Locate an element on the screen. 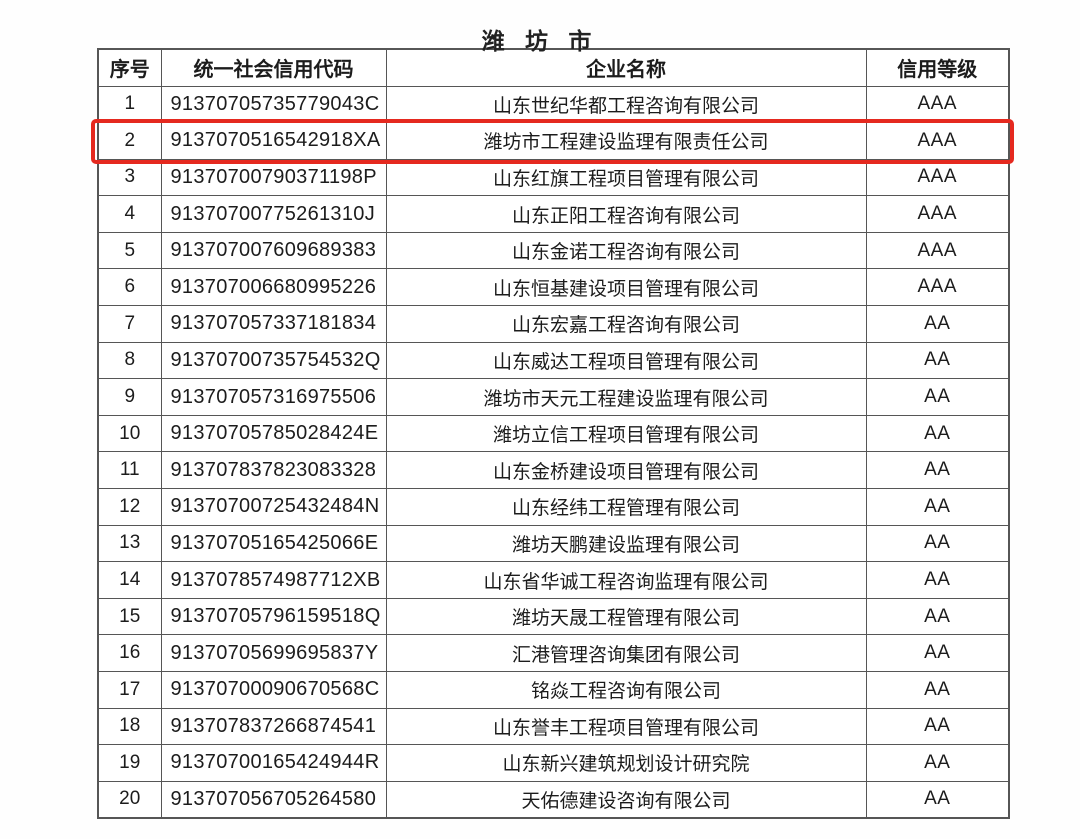 The image size is (1080, 839). table-row: 13 91370705165425066E 潍坊天鹏建设监理有限公司 AA is located at coordinates (553, 543).